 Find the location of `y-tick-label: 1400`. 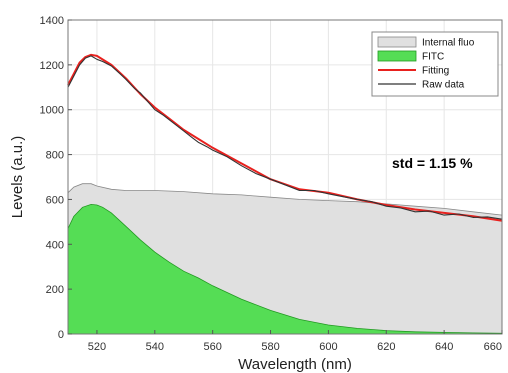

y-tick-label: 1400 is located at coordinates (52, 21).